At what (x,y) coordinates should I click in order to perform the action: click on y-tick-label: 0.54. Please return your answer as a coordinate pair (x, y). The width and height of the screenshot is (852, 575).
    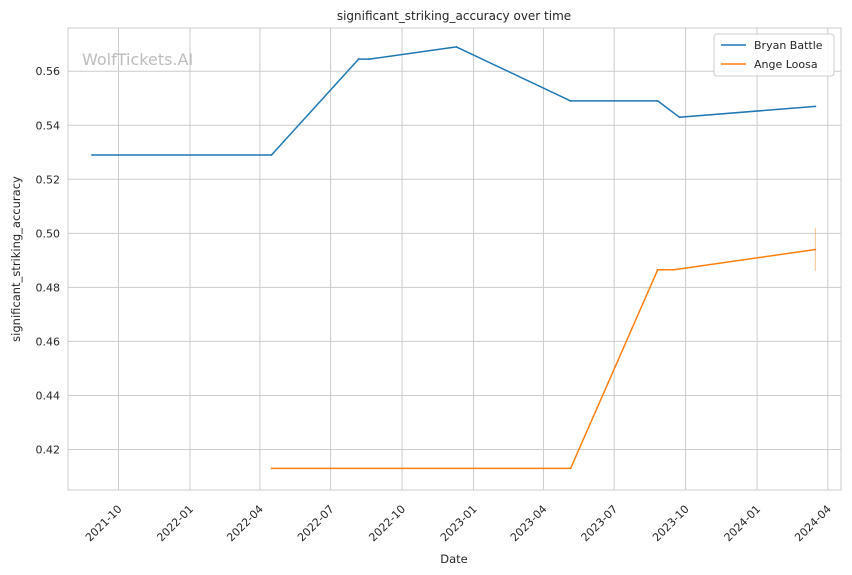
    Looking at the image, I should click on (48, 125).